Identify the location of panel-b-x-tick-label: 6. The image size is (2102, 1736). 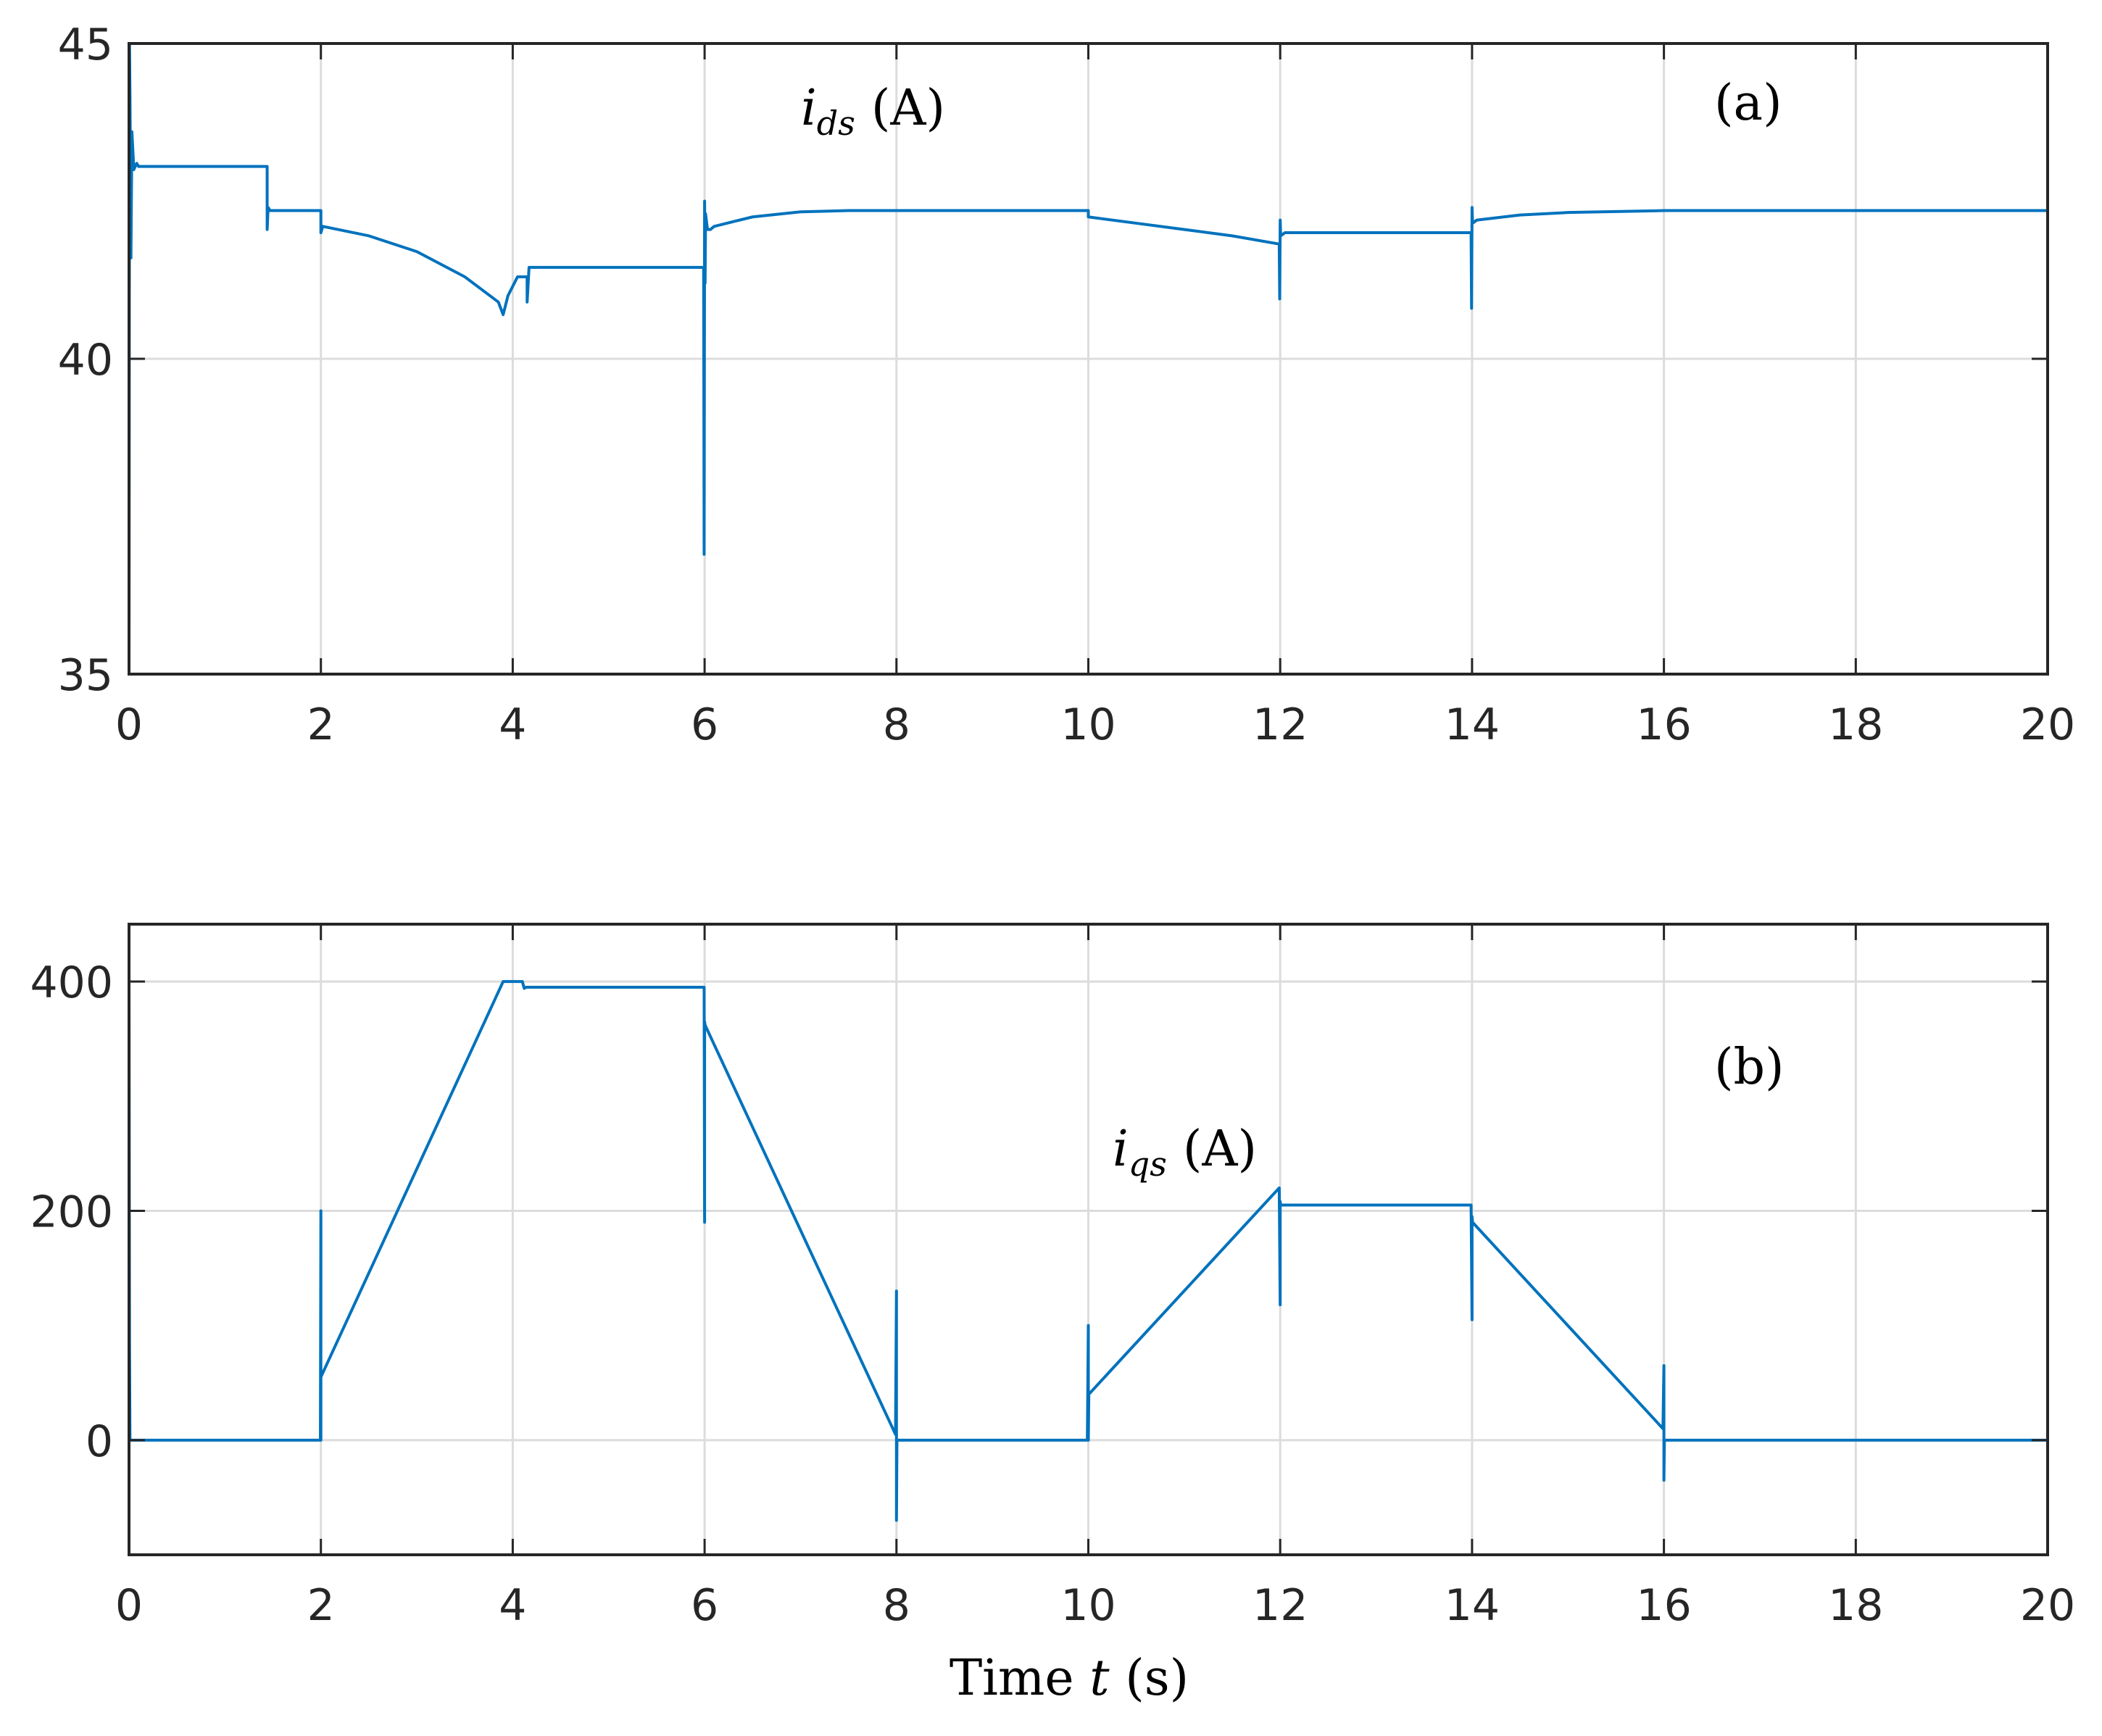
(704, 1606).